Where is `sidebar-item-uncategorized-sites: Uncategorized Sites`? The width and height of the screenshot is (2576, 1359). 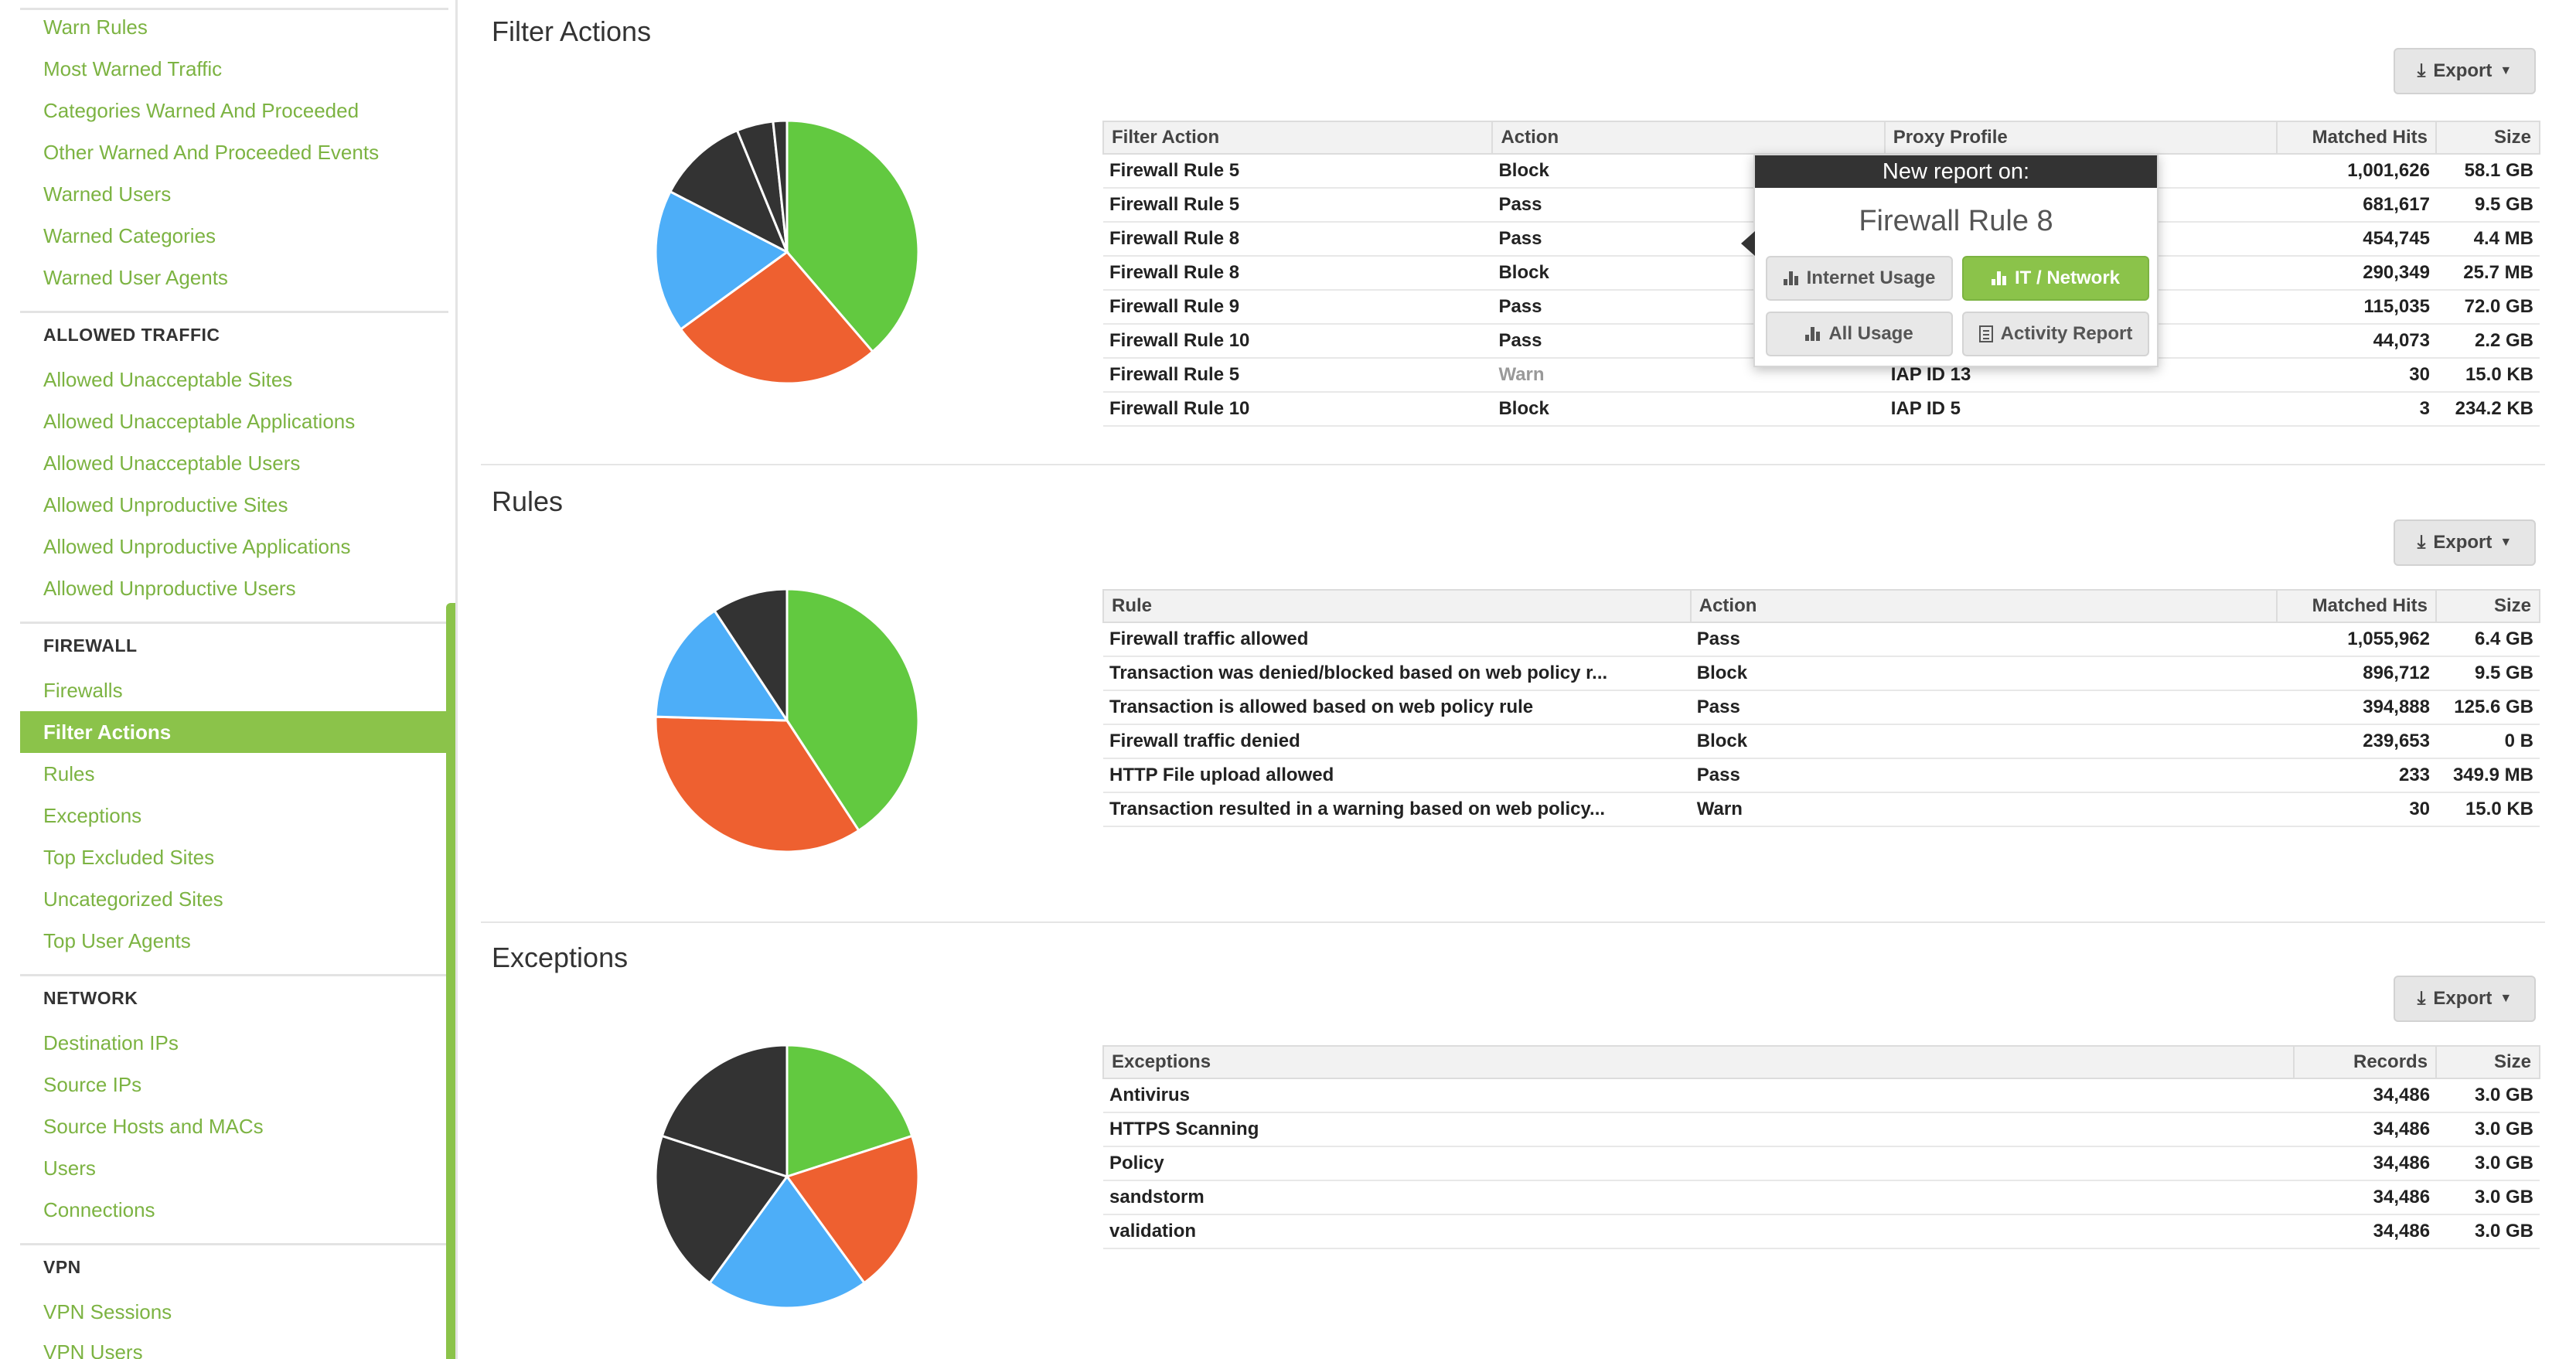 sidebar-item-uncategorized-sites: Uncategorized Sites is located at coordinates (133, 899).